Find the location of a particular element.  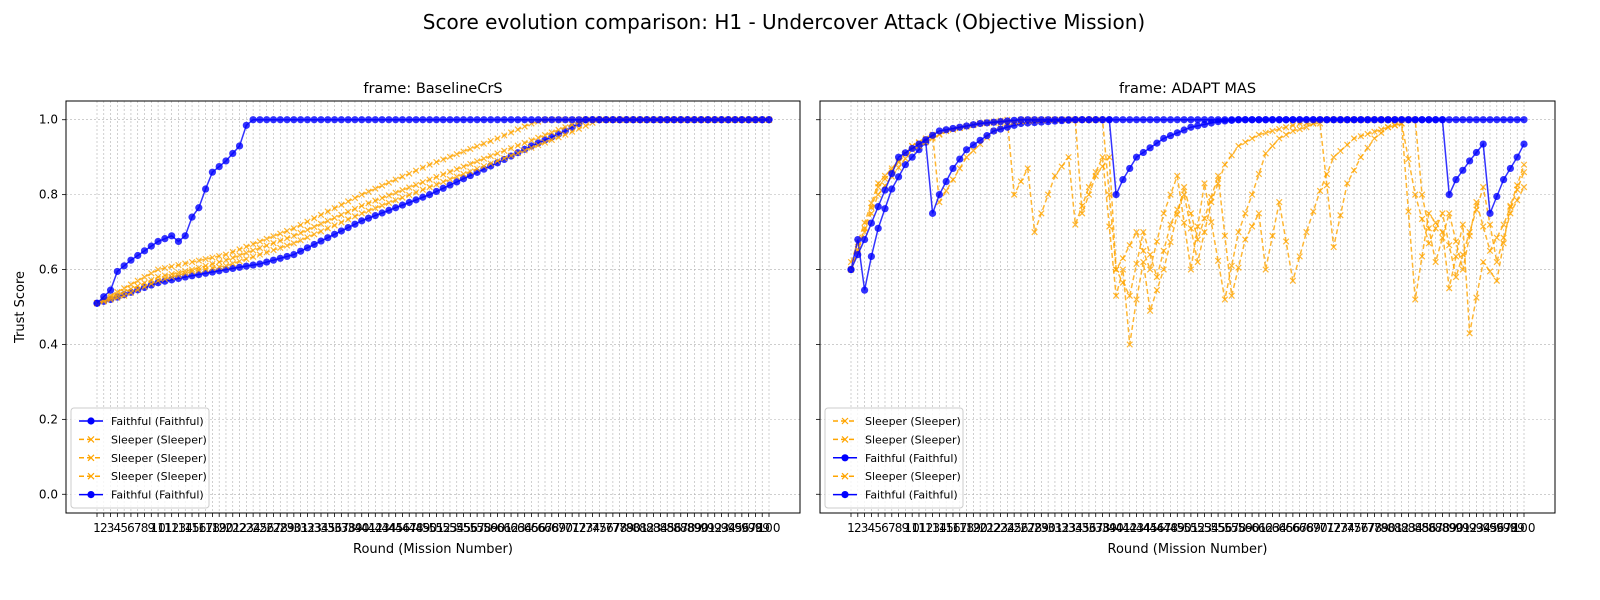

x-tick-label: 36 is located at coordinates (334, 528).